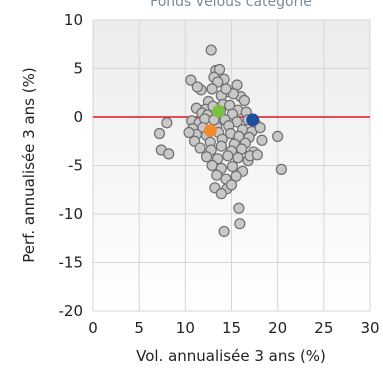 The height and width of the screenshot is (373, 383). Describe the element at coordinates (369, 328) in the screenshot. I see `x-tick-label: 30` at that location.